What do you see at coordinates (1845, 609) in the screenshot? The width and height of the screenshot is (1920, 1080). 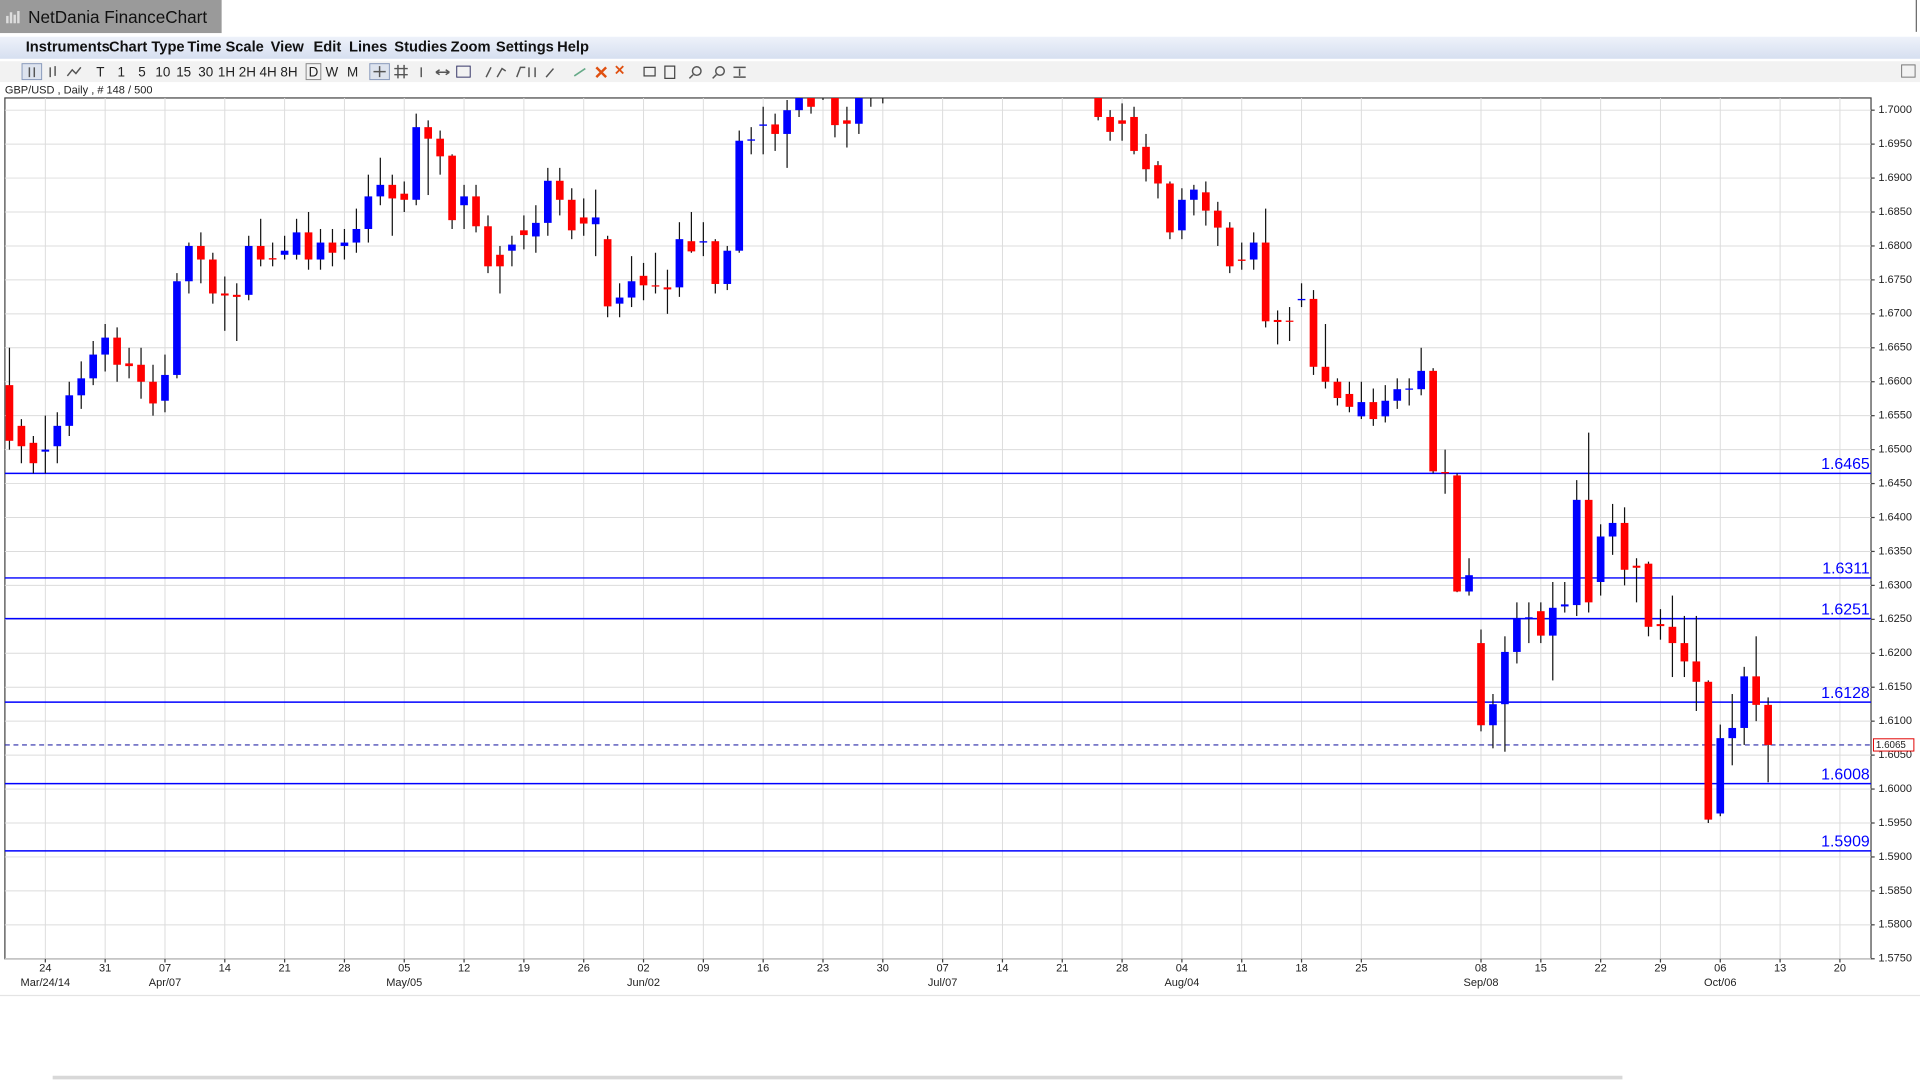 I see `level-label: 1.6251` at bounding box center [1845, 609].